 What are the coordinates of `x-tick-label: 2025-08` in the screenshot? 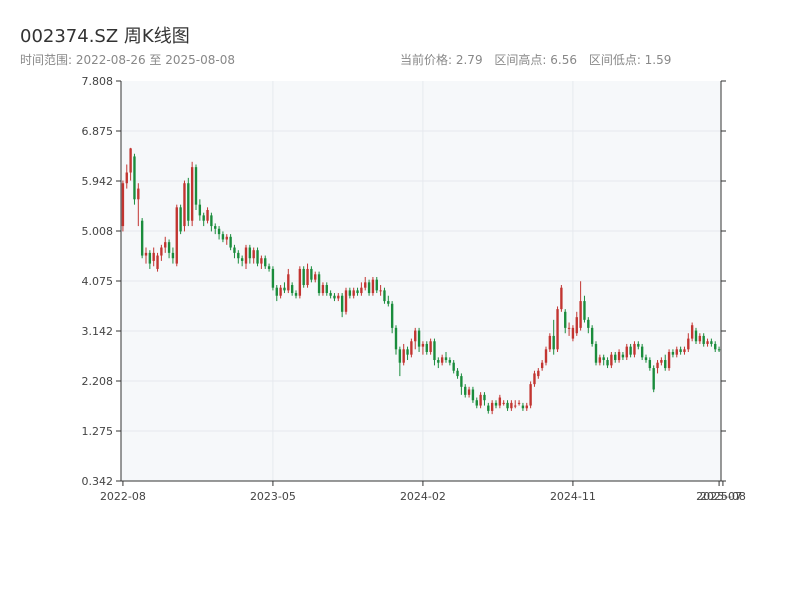 It's located at (723, 496).